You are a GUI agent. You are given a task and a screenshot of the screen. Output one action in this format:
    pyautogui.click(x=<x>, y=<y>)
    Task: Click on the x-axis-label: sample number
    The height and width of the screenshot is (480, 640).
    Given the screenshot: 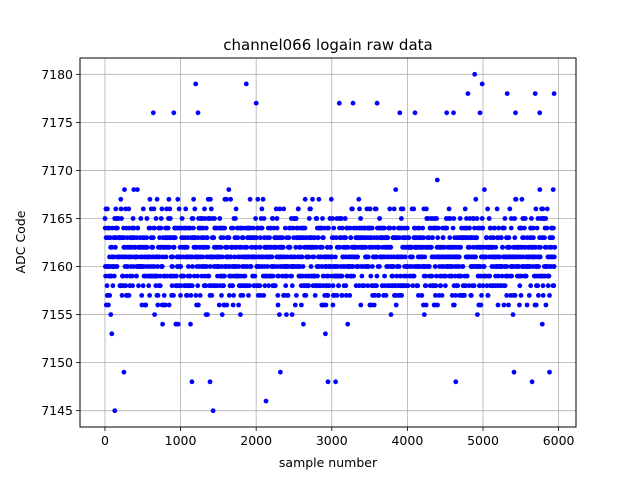 What is the action you would take?
    pyautogui.click(x=328, y=462)
    